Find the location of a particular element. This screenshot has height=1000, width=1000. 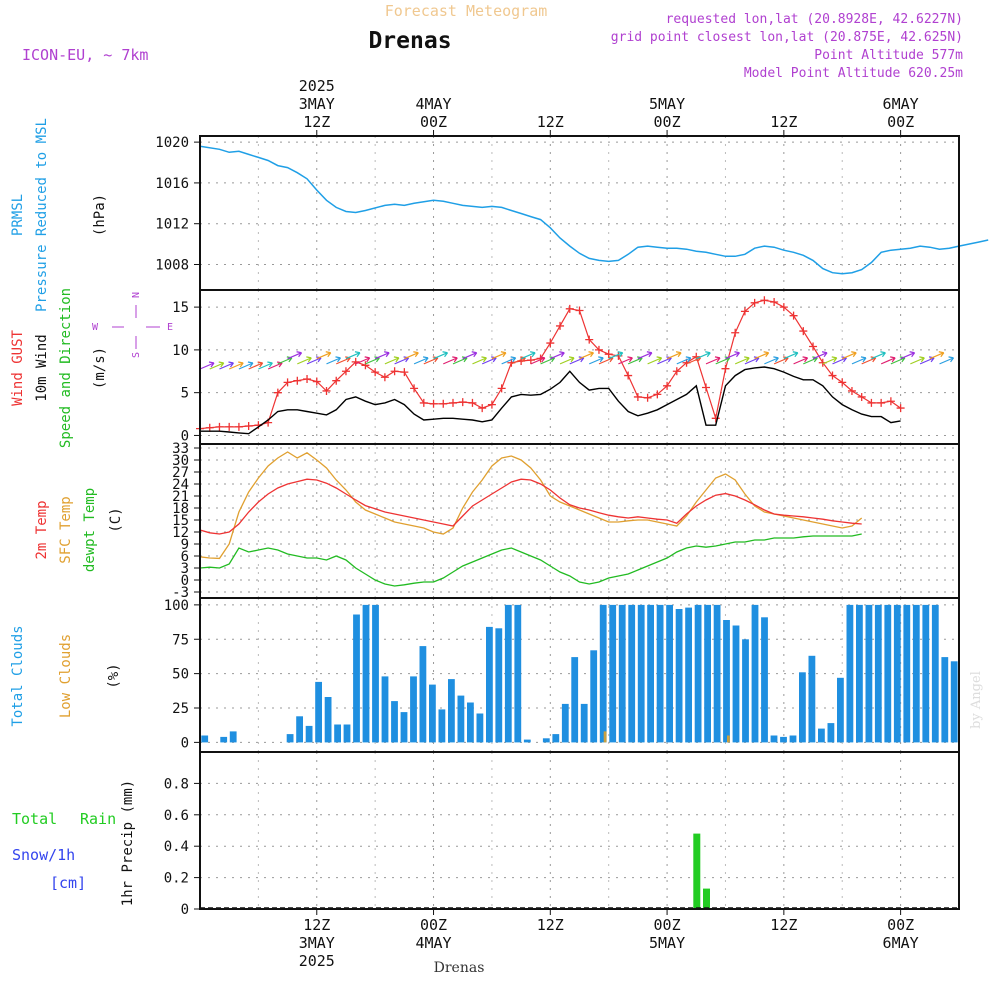

pressure-label-prmsl: PRMSL is located at coordinates (18, 215).